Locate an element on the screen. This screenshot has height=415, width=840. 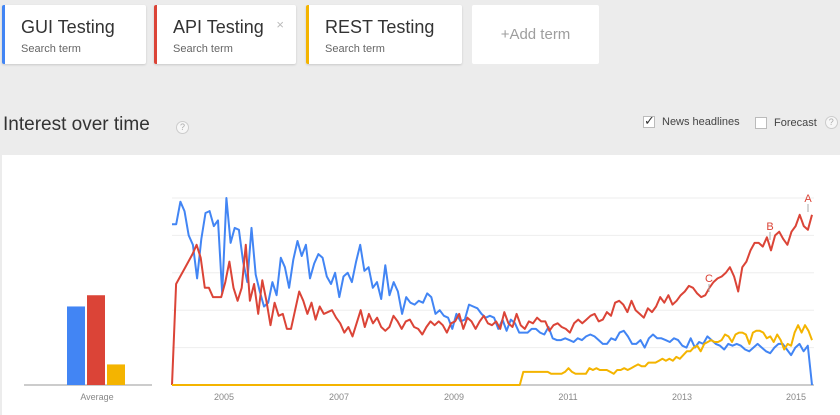
x-tick-label: 2005 is located at coordinates (224, 397).